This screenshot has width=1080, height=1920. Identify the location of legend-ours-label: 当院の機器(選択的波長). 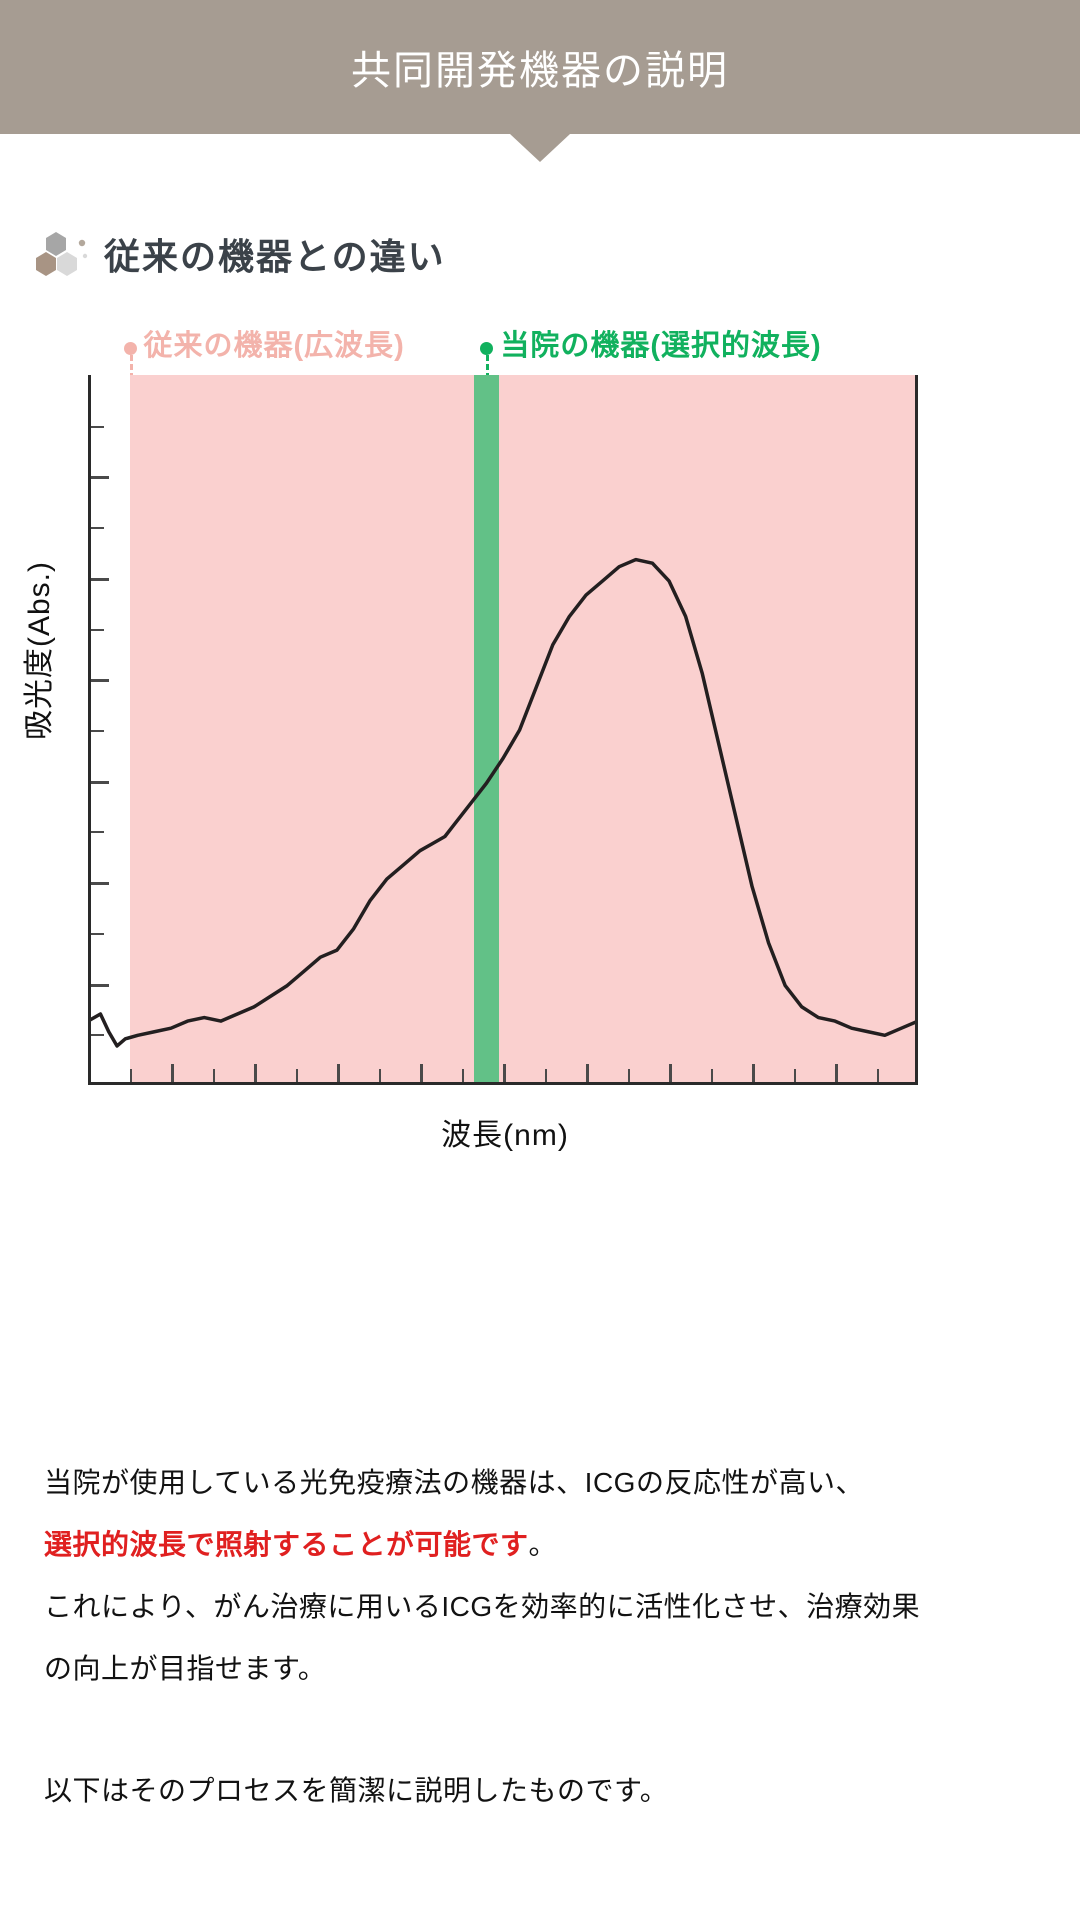
(661, 346).